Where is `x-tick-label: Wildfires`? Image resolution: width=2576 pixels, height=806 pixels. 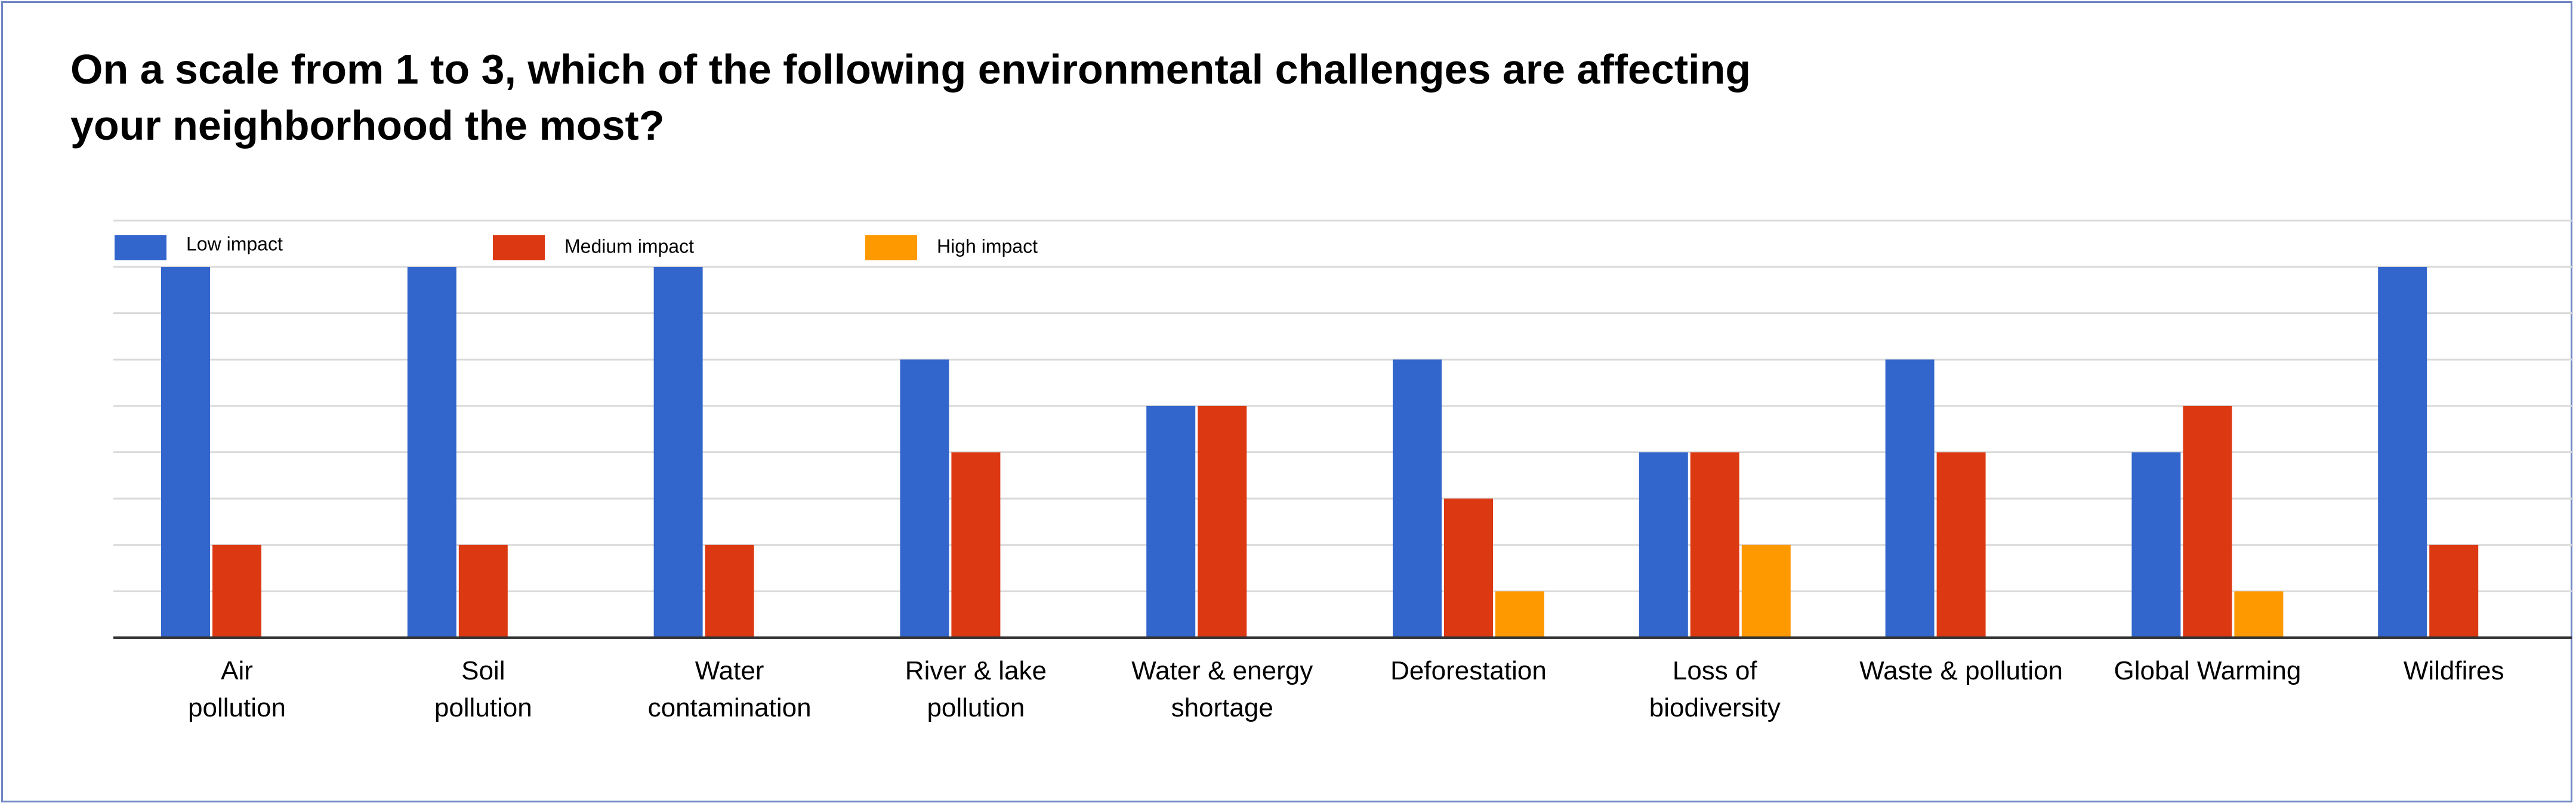
x-tick-label: Wildfires is located at coordinates (2454, 670).